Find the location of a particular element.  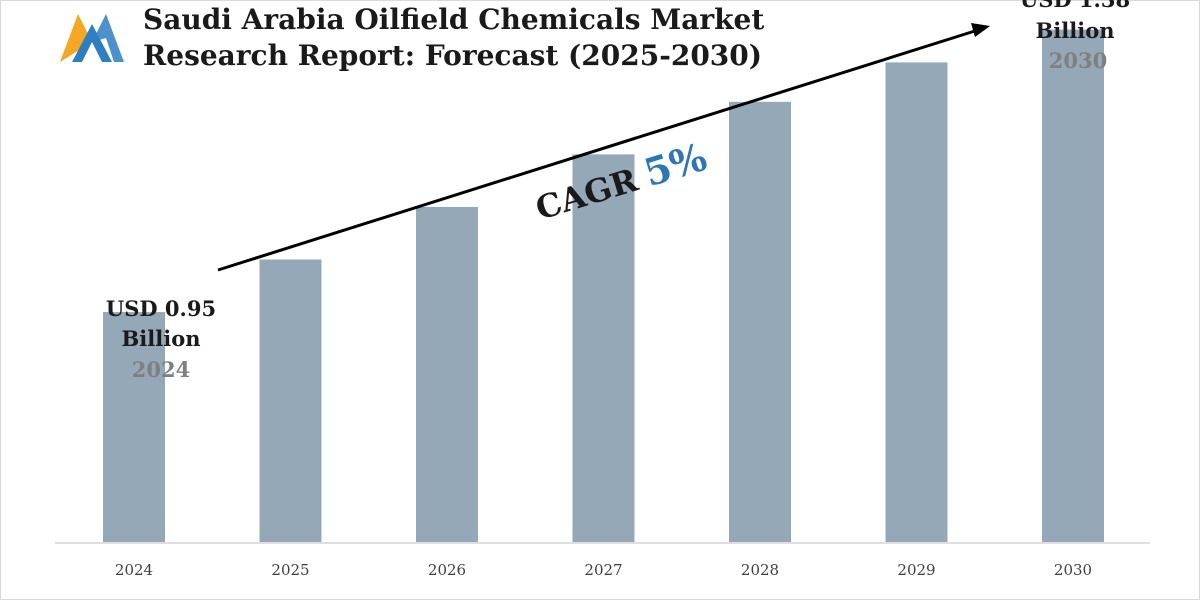

bar-2024 is located at coordinates (134, 427).